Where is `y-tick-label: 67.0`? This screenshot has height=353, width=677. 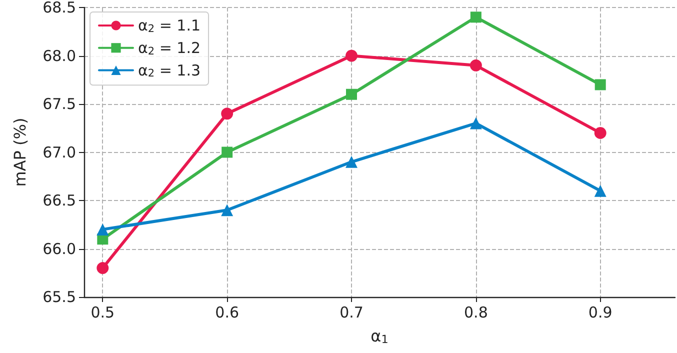 y-tick-label: 67.0 is located at coordinates (59, 152).